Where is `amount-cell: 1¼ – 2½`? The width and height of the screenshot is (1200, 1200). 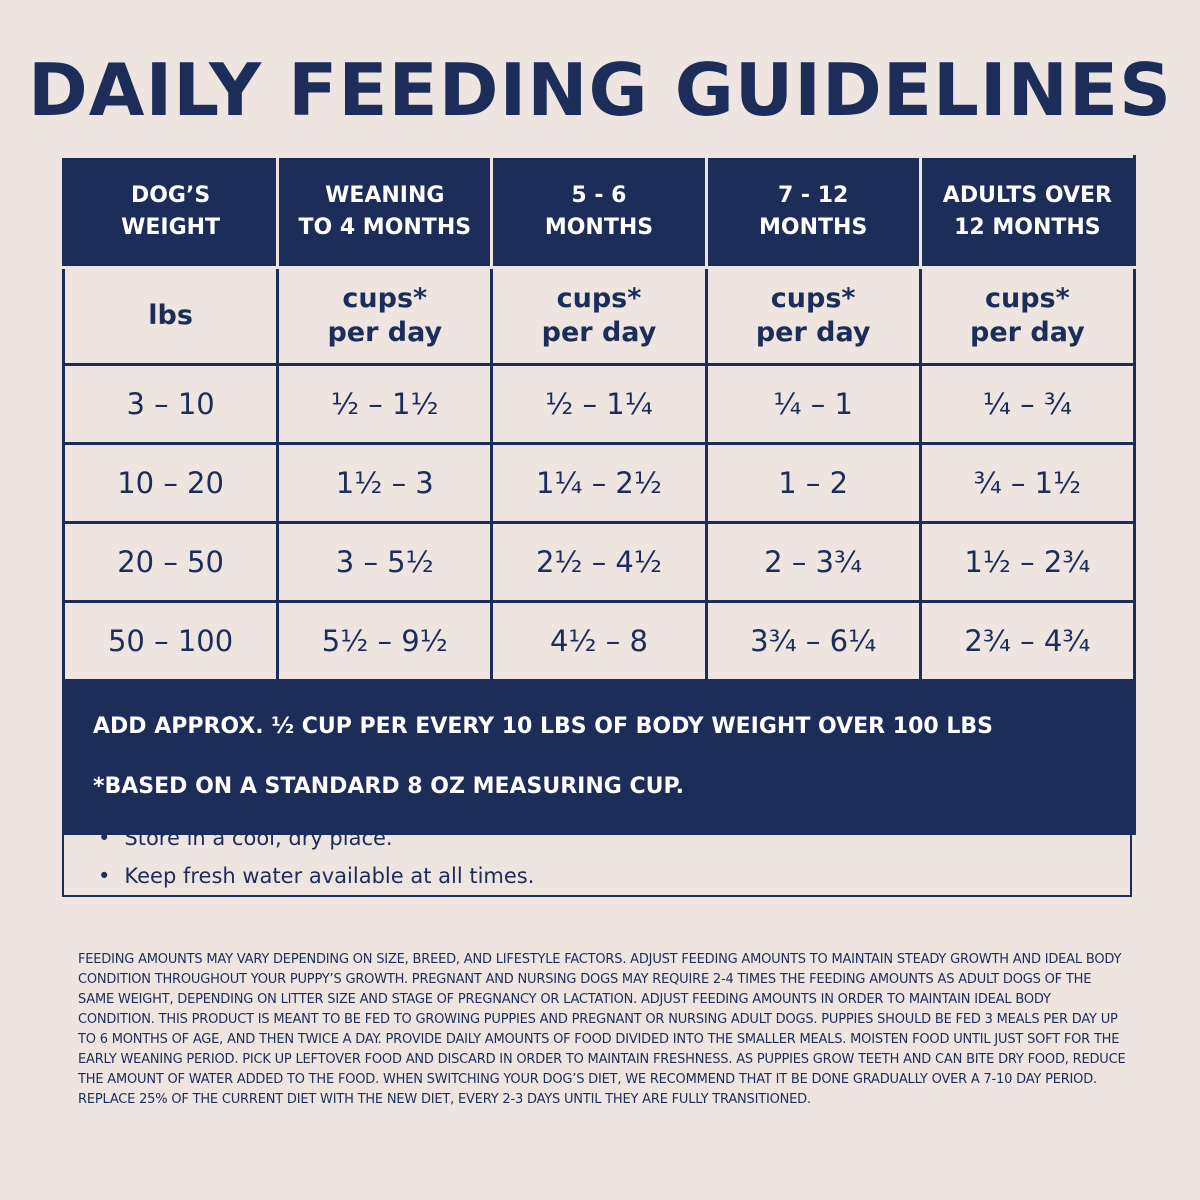 amount-cell: 1¼ – 2½ is located at coordinates (599, 483).